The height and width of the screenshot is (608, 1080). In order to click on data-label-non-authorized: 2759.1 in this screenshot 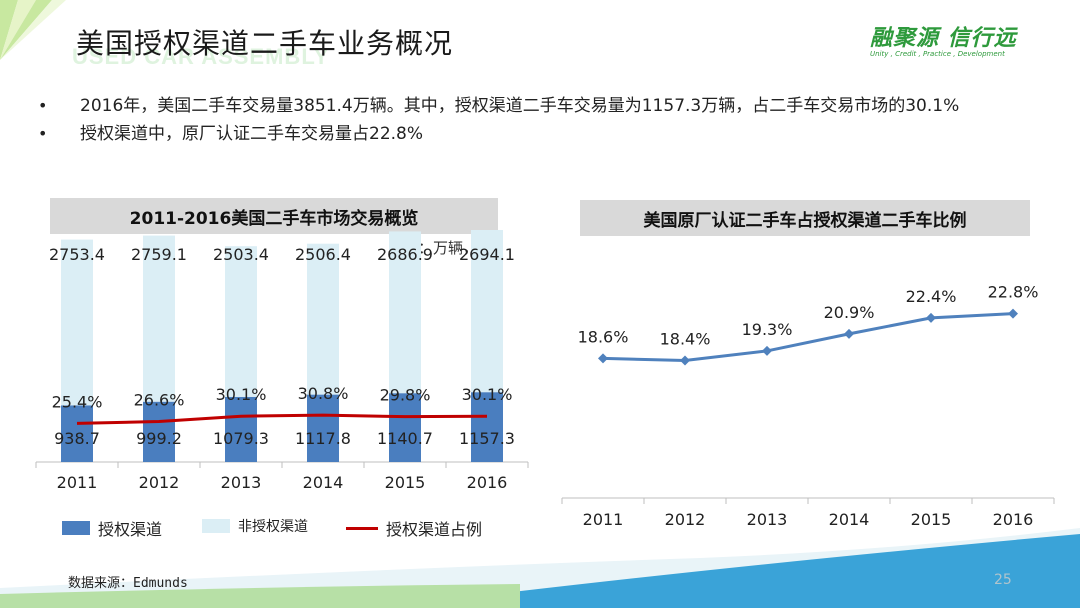, I will do `click(159, 254)`.